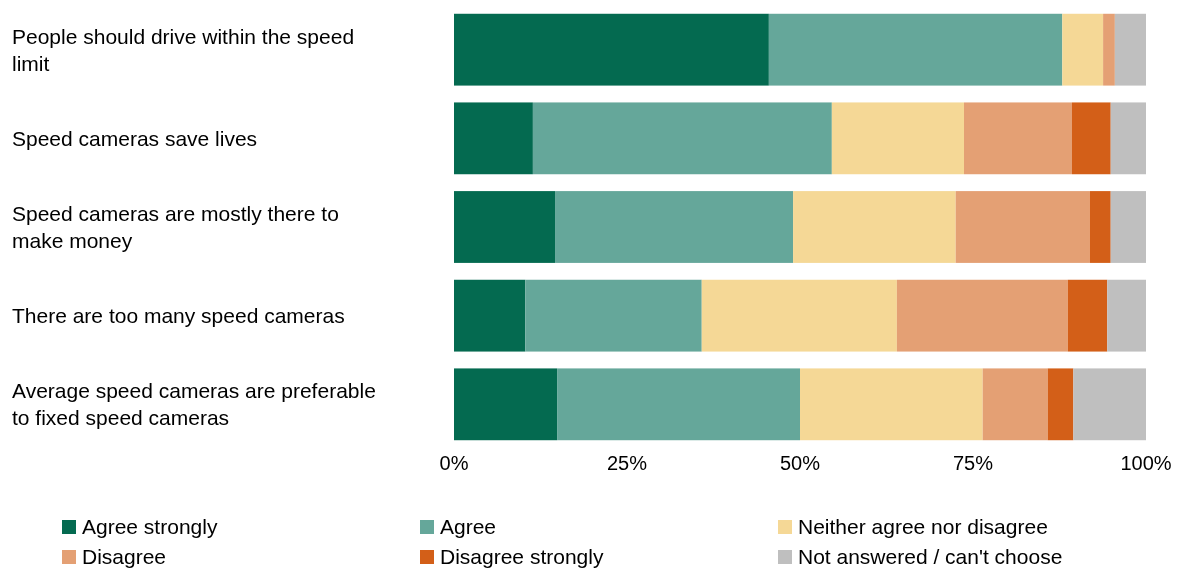 The width and height of the screenshot is (1180, 572). What do you see at coordinates (800, 463) in the screenshot?
I see `x-tick-label: 50%` at bounding box center [800, 463].